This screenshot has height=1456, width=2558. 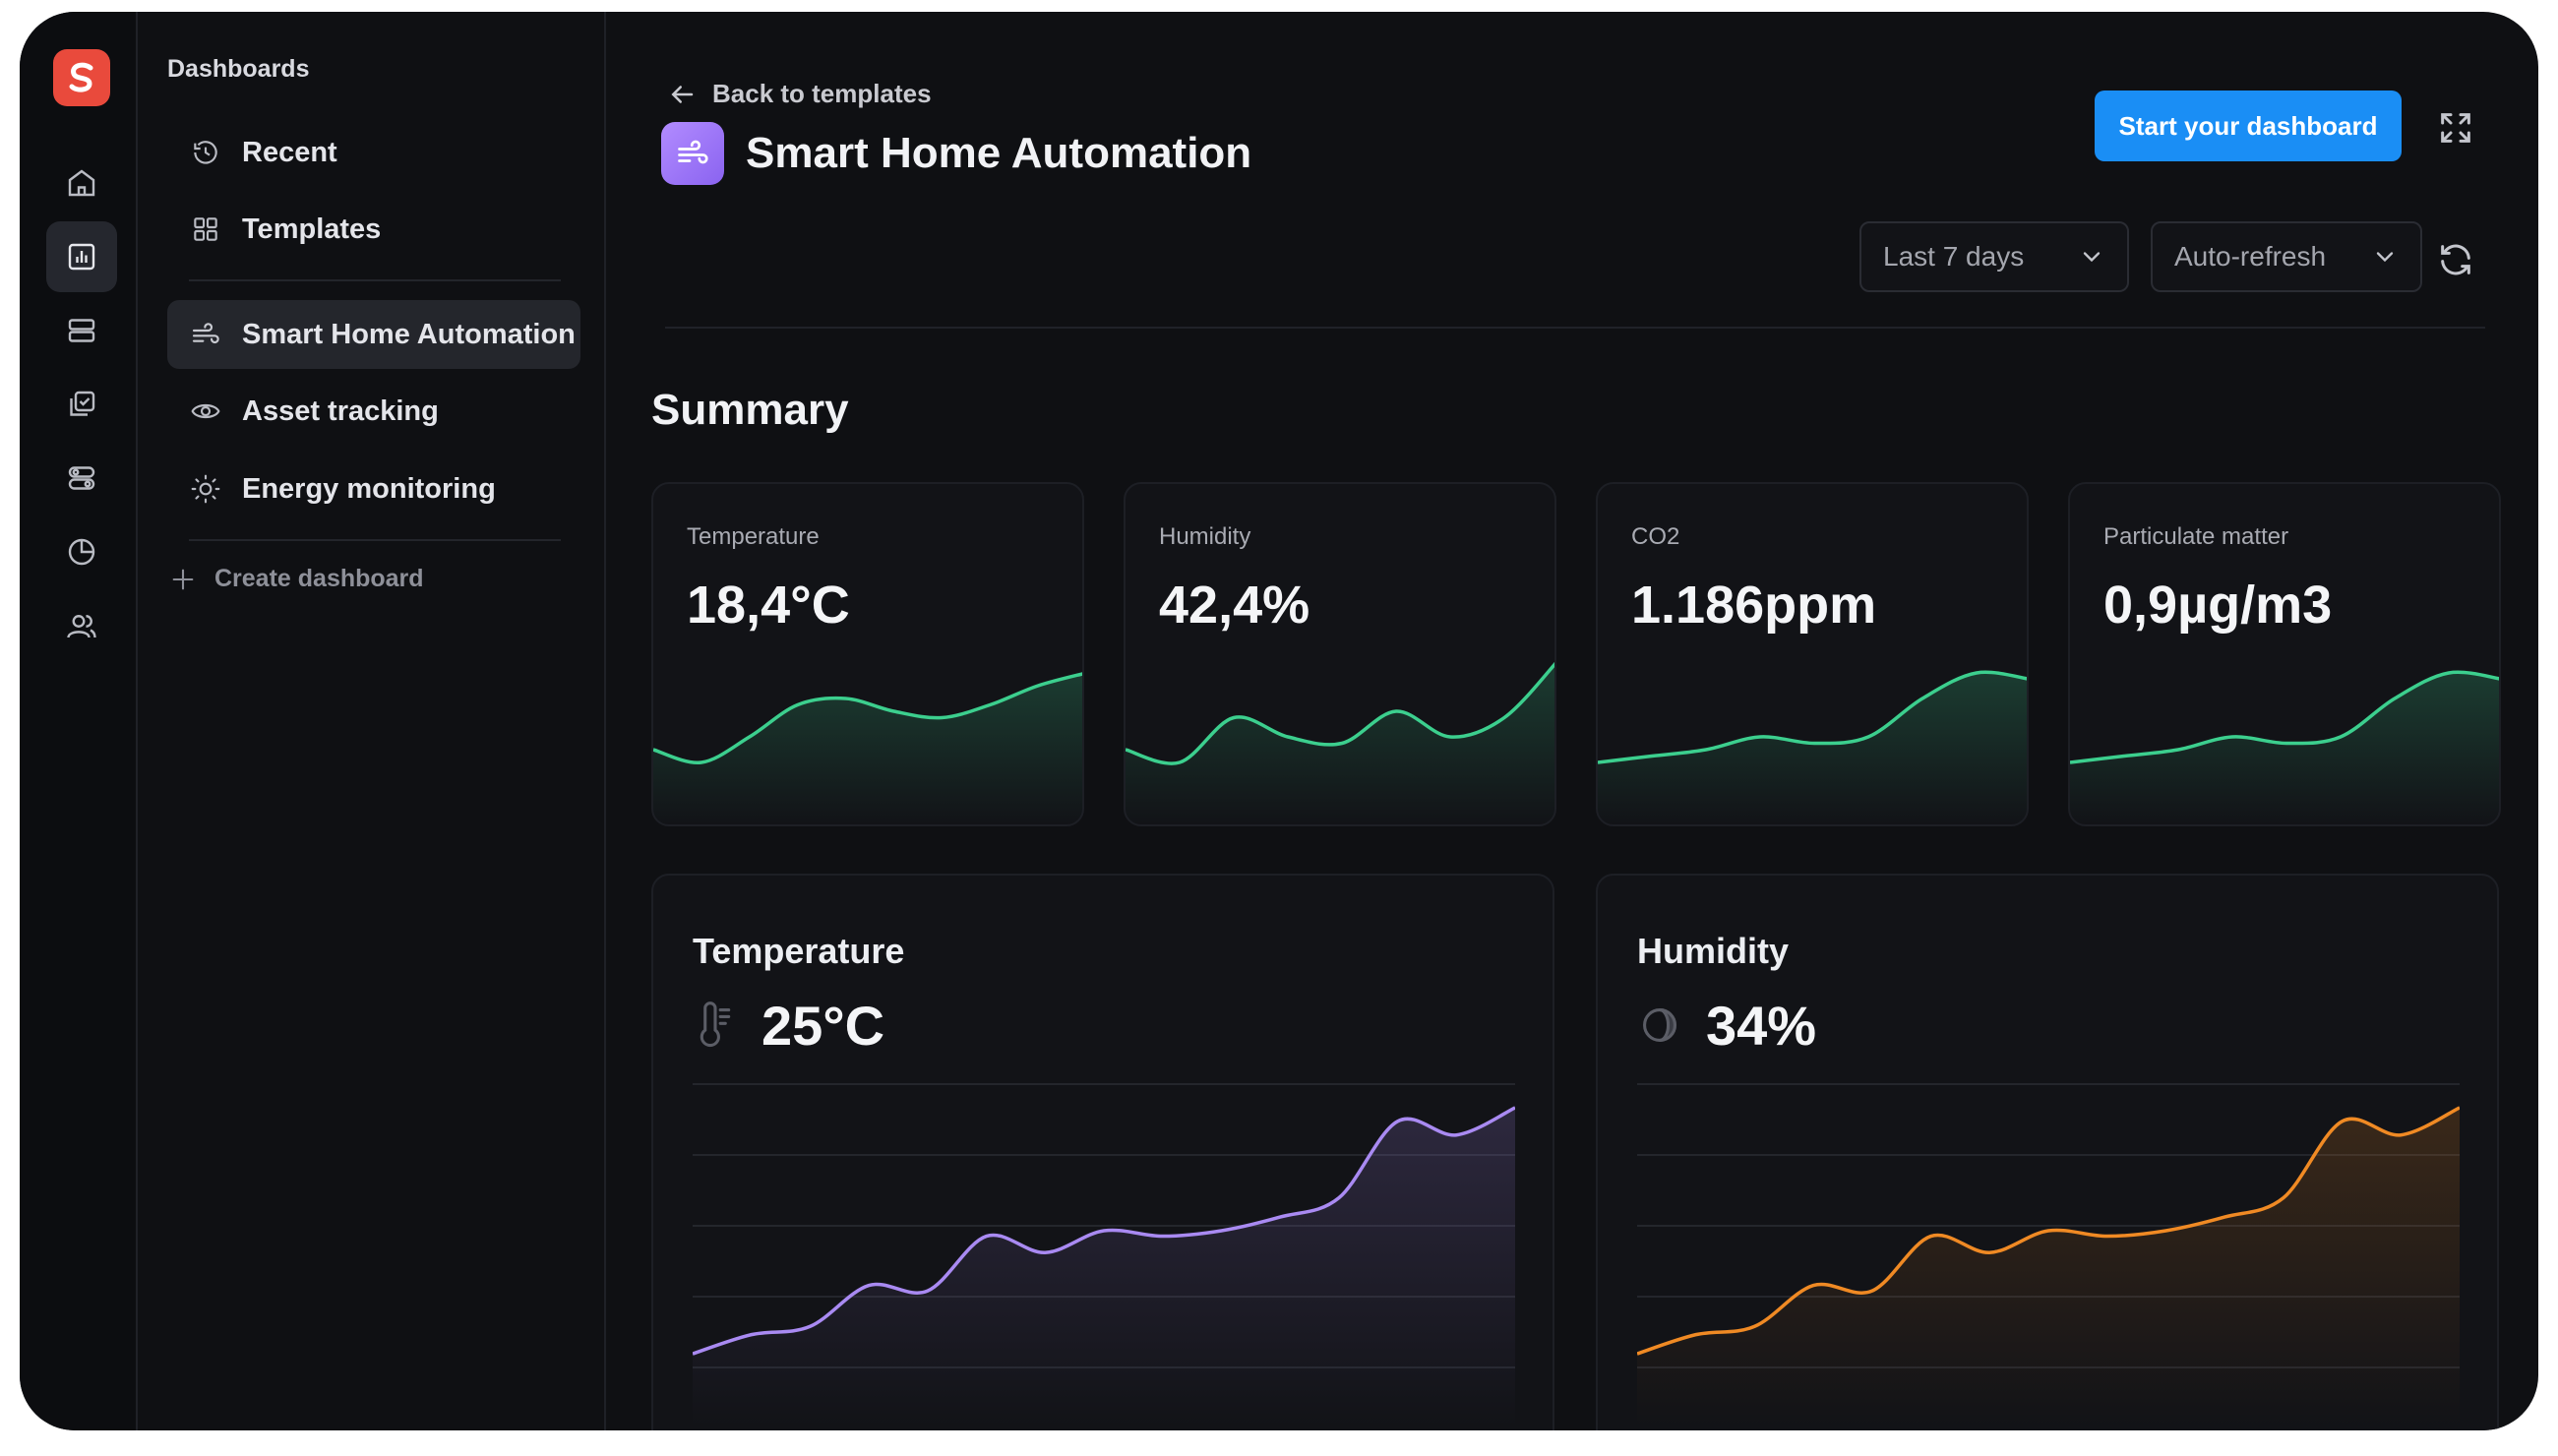 I want to click on summary-card-humidity: Humidity 42,4%, so click(x=1340, y=654).